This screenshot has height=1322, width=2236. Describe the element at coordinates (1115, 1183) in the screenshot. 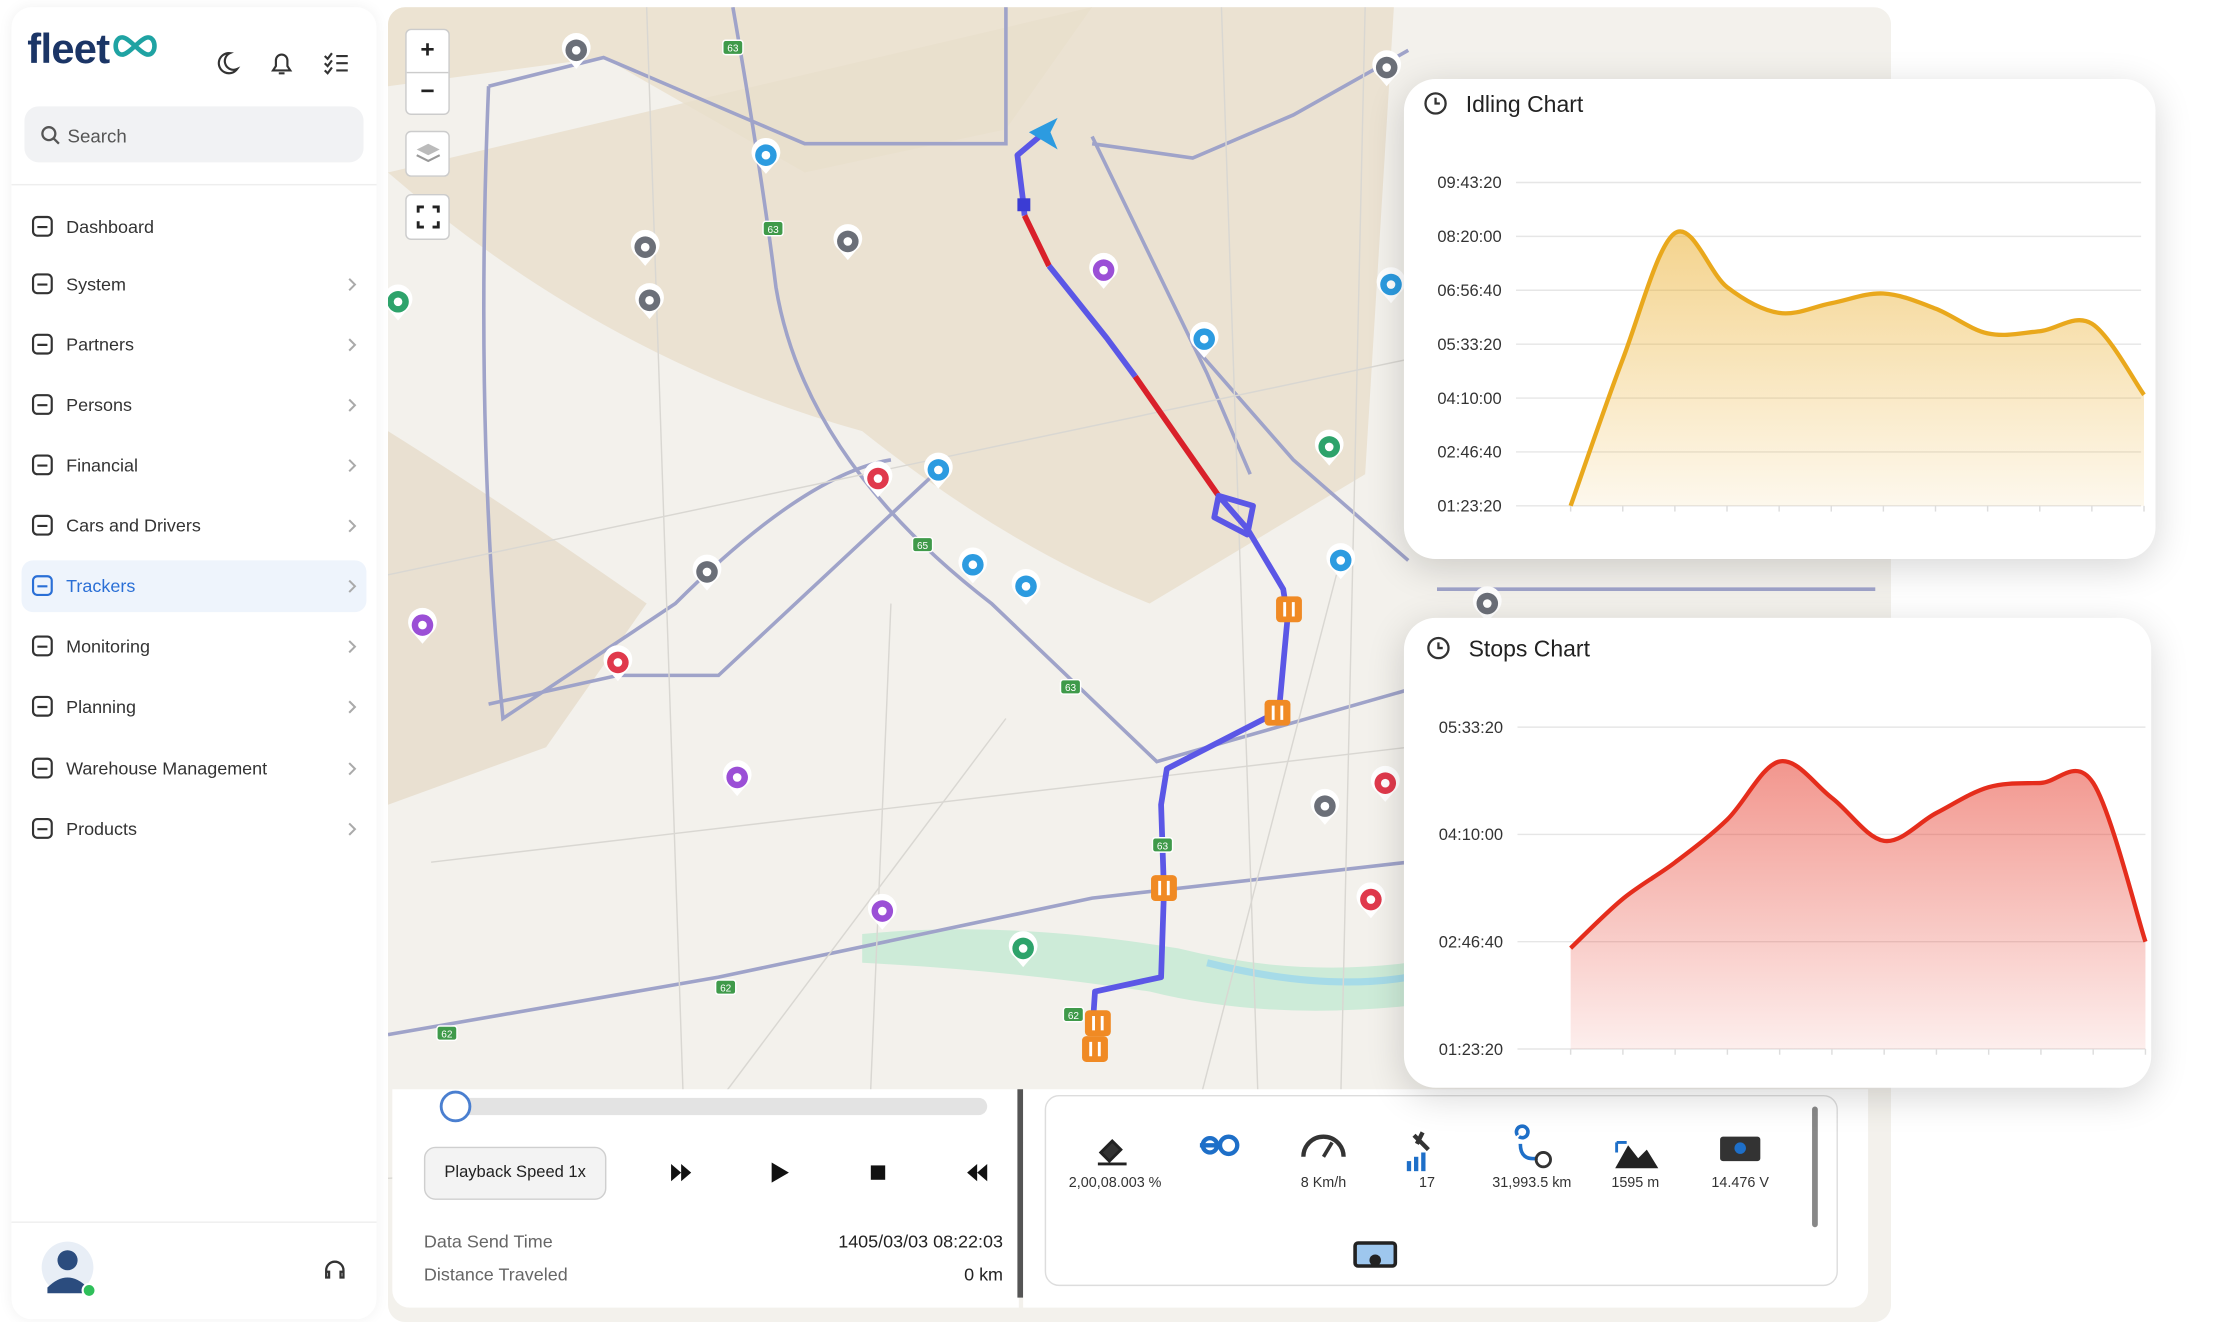

I see `stat-value: 2,00,08.003 %` at that location.